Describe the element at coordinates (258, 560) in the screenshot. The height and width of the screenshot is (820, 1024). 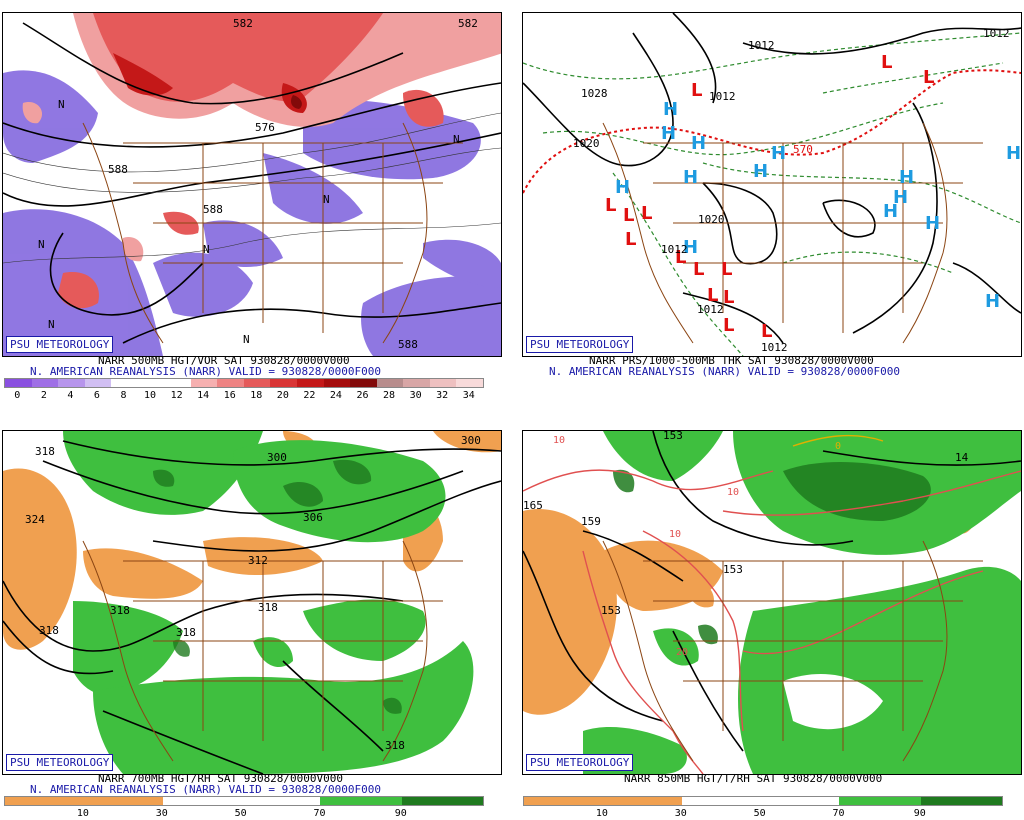
I see `contour-label: 312` at that location.